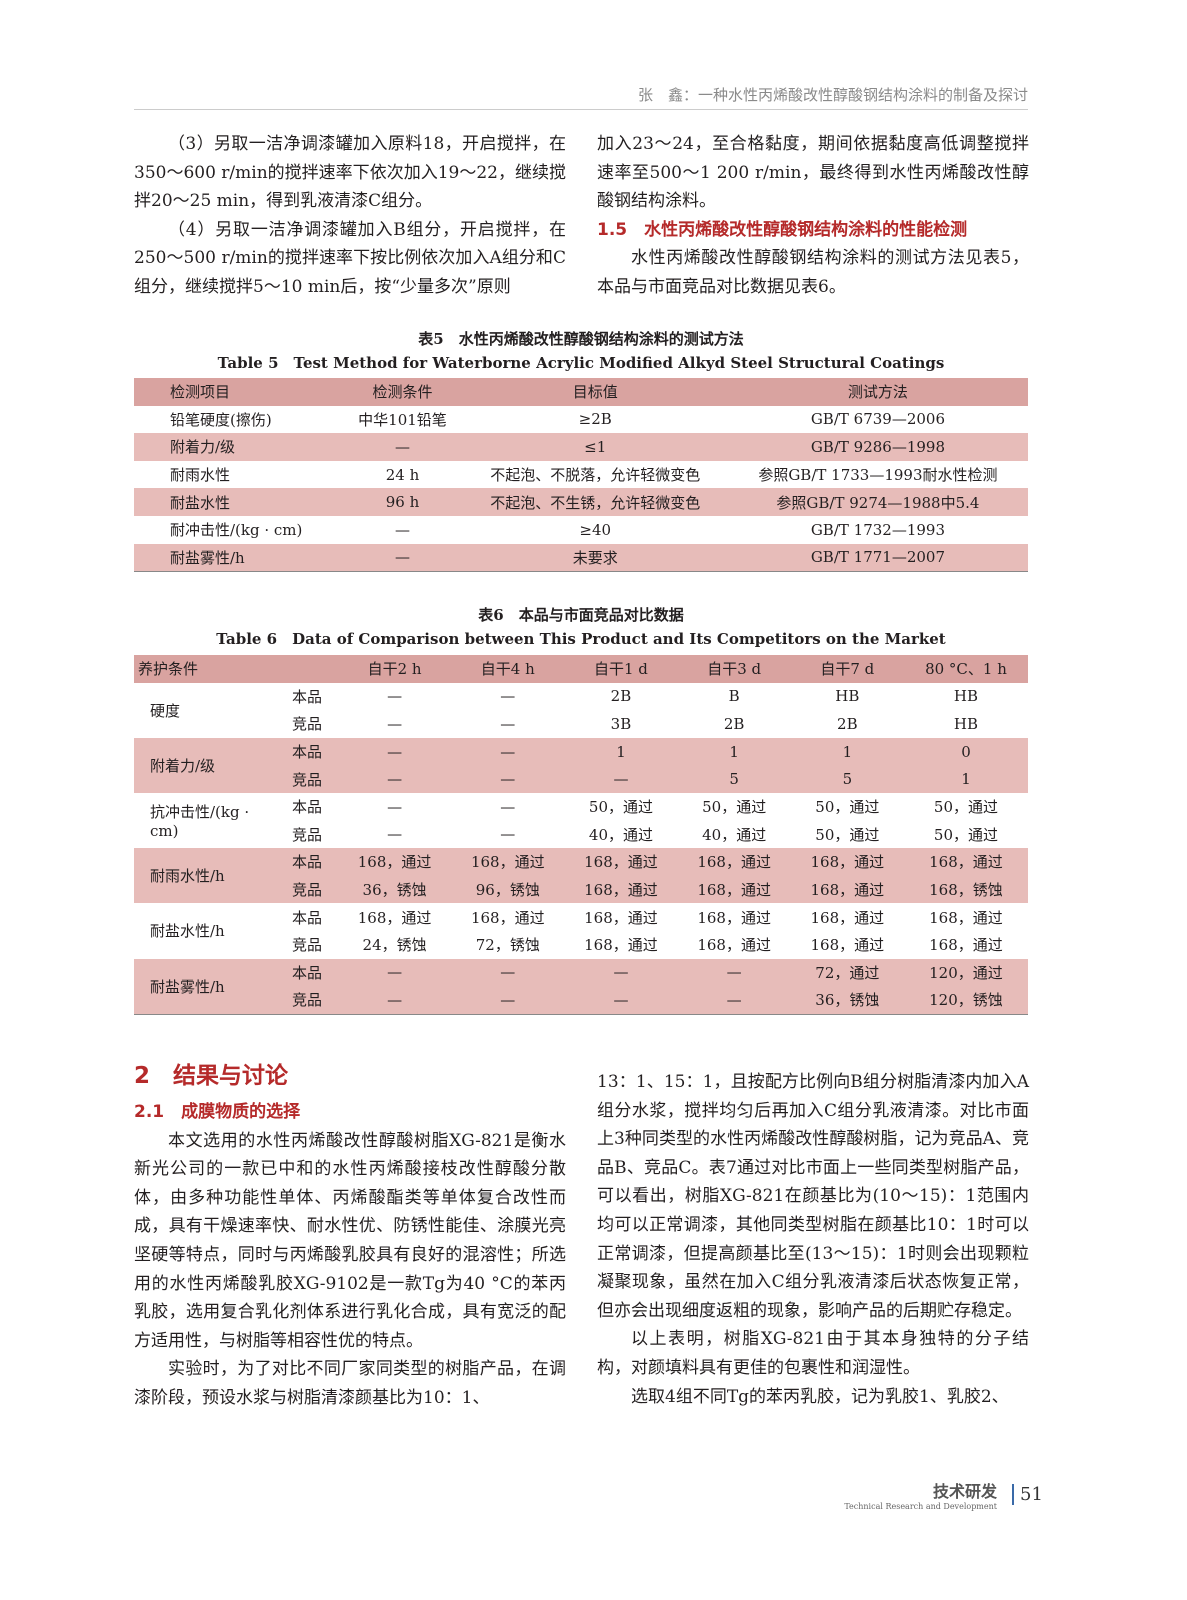  What do you see at coordinates (964, 1491) in the screenshot?
I see `footer-section-title: 技术研发` at bounding box center [964, 1491].